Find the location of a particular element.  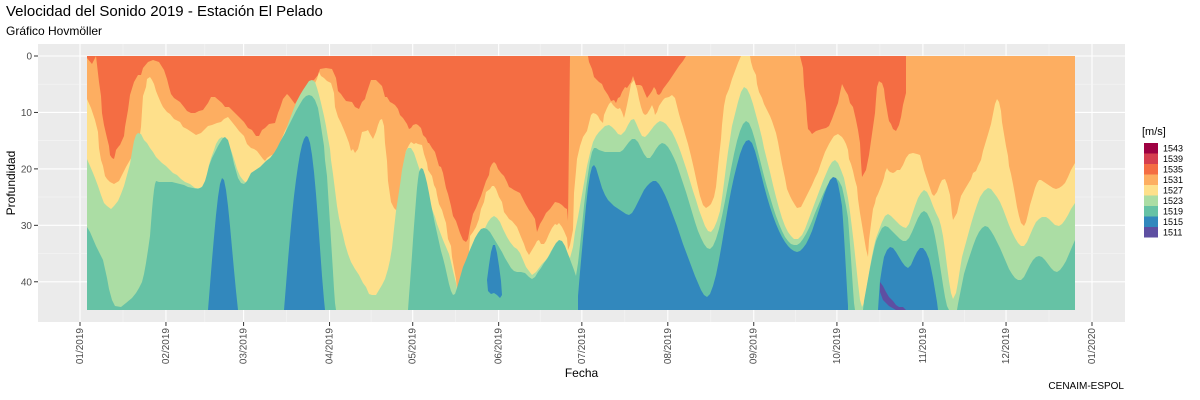

chart-subtitle: Gráfico Hovmöller is located at coordinates (54, 31).